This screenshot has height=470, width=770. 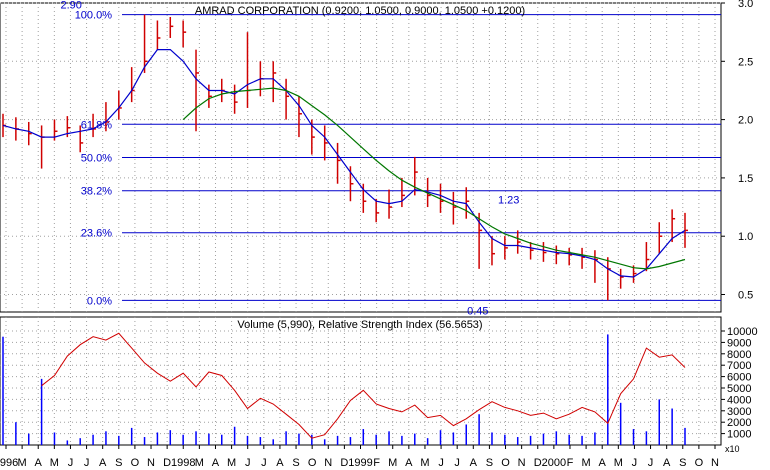 What do you see at coordinates (739, 400) in the screenshot?
I see `volume-y-axis-tick-label: 4000` at bounding box center [739, 400].